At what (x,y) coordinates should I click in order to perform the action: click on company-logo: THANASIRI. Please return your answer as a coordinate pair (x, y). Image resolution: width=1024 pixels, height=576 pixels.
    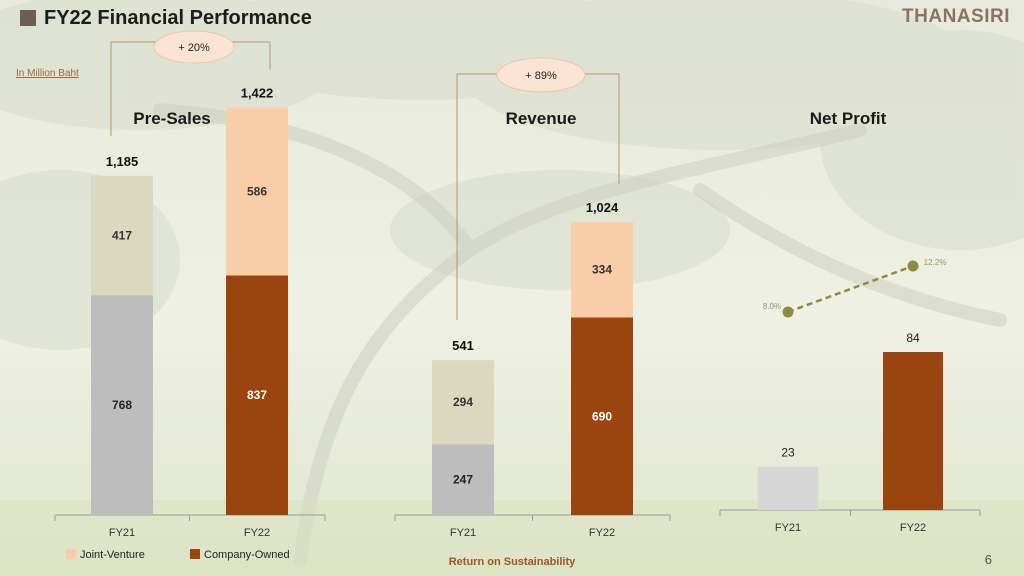
    Looking at the image, I should click on (956, 16).